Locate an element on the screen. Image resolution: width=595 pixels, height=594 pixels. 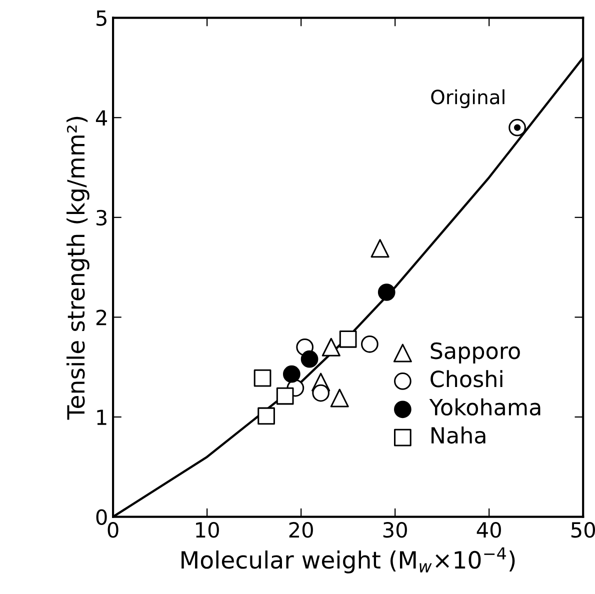
annotation: Original is located at coordinates (467, 98).